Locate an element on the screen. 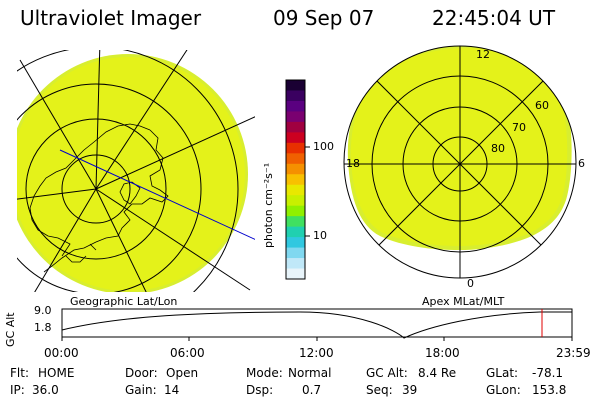  colorbar-frame is located at coordinates (295, 179).